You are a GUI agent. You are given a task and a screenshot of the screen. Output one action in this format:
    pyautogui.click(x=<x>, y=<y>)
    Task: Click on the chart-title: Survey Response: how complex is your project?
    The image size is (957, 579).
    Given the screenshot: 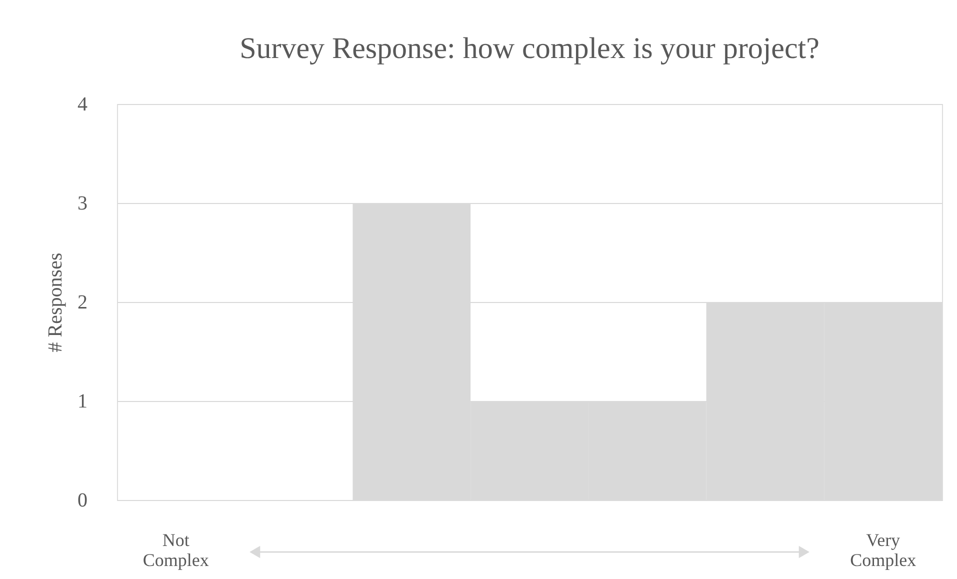 What is the action you would take?
    pyautogui.click(x=530, y=48)
    